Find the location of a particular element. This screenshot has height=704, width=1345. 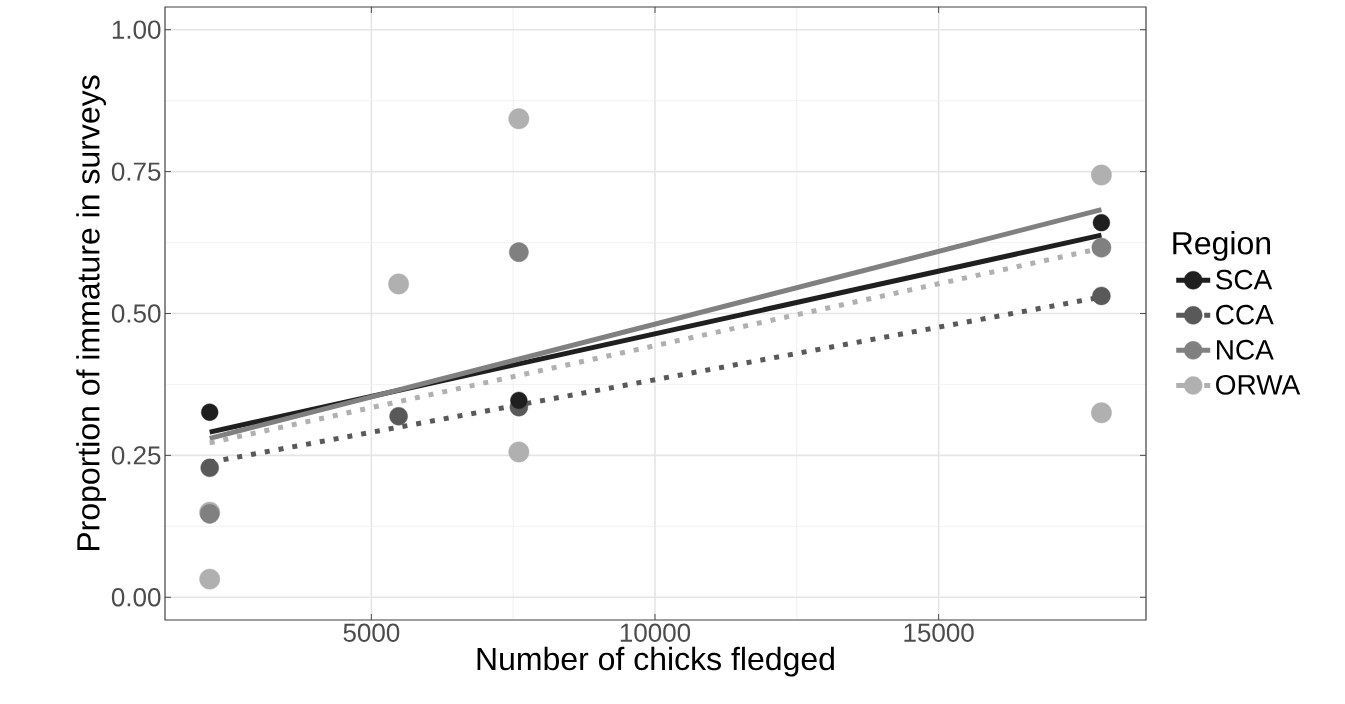

x-tick-label: 10000 is located at coordinates (655, 632).